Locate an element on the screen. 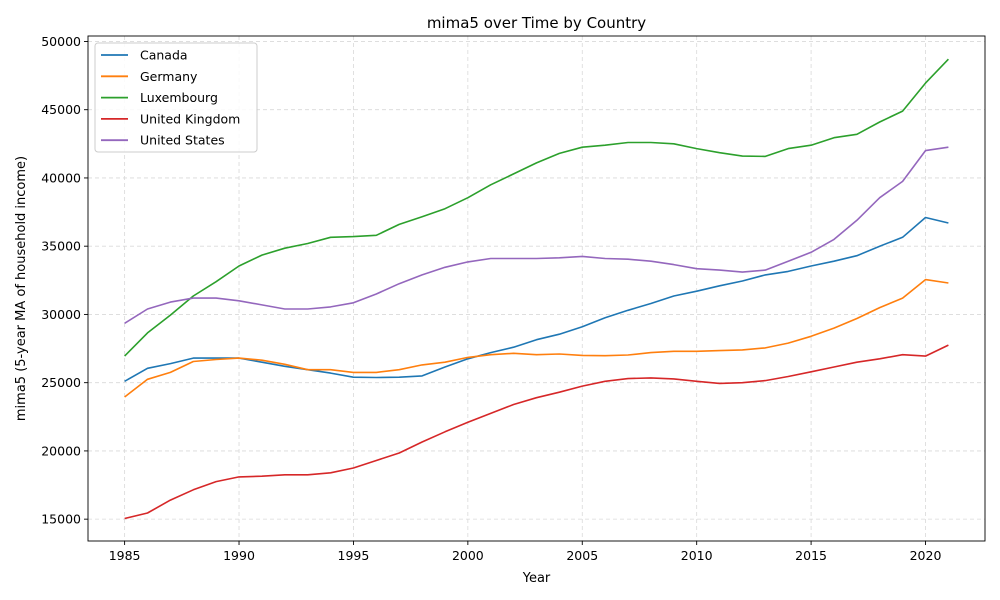 The image size is (1000, 600). legend-item-united-kingdom: United Kingdom is located at coordinates (170, 118).